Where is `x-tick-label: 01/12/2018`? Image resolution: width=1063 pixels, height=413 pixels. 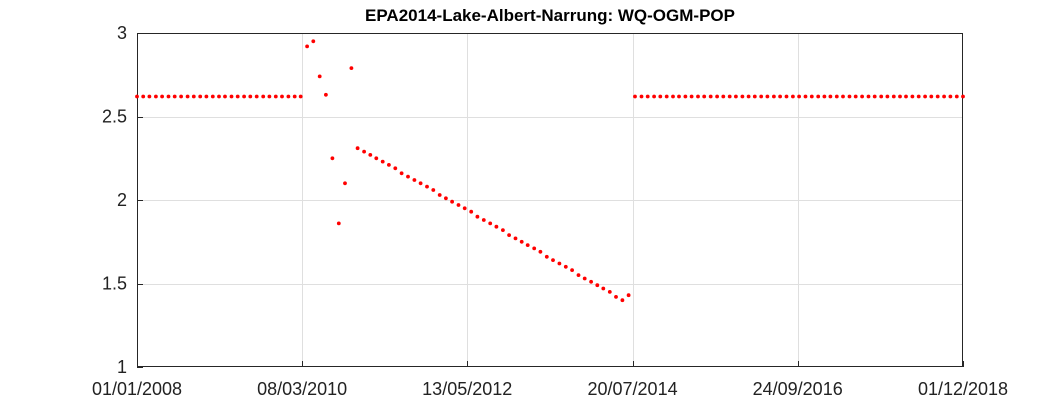 x-tick-label: 01/12/2018 is located at coordinates (963, 389).